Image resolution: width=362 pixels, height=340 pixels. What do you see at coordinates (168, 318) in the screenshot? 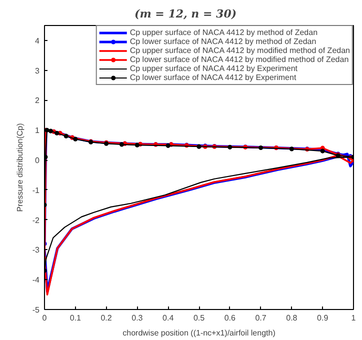
I see `x-tick-label: 0.4` at bounding box center [168, 318].